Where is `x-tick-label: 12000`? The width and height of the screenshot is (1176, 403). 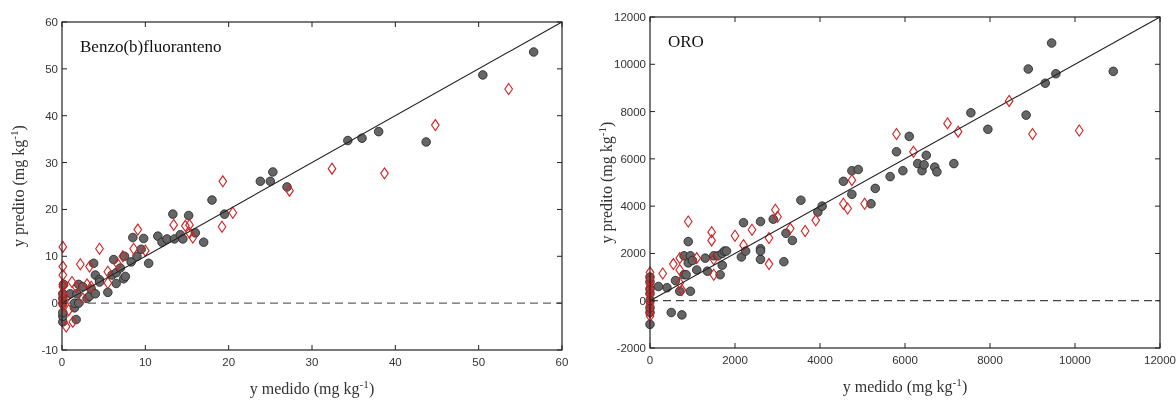
x-tick-label: 12000 is located at coordinates (1160, 360).